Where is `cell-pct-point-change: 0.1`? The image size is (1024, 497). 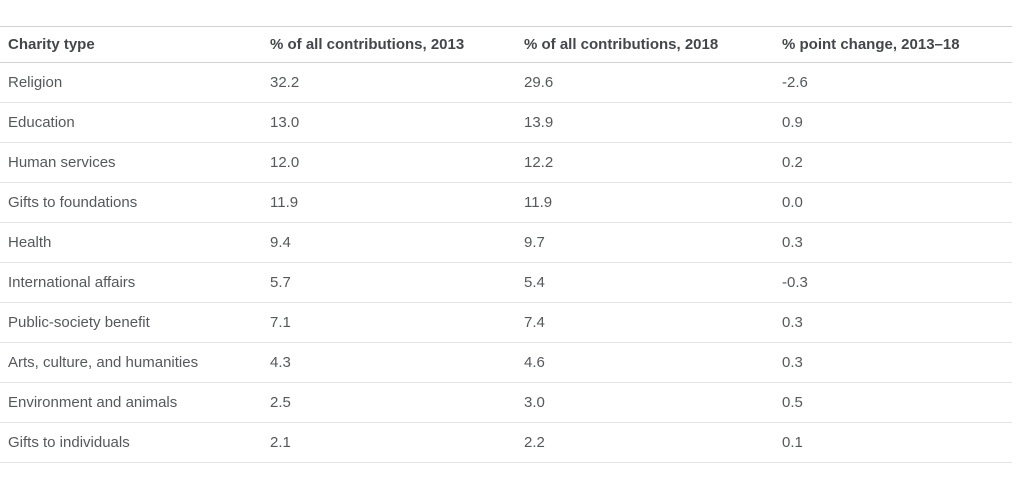
cell-pct-point-change: 0.1 is located at coordinates (893, 442).